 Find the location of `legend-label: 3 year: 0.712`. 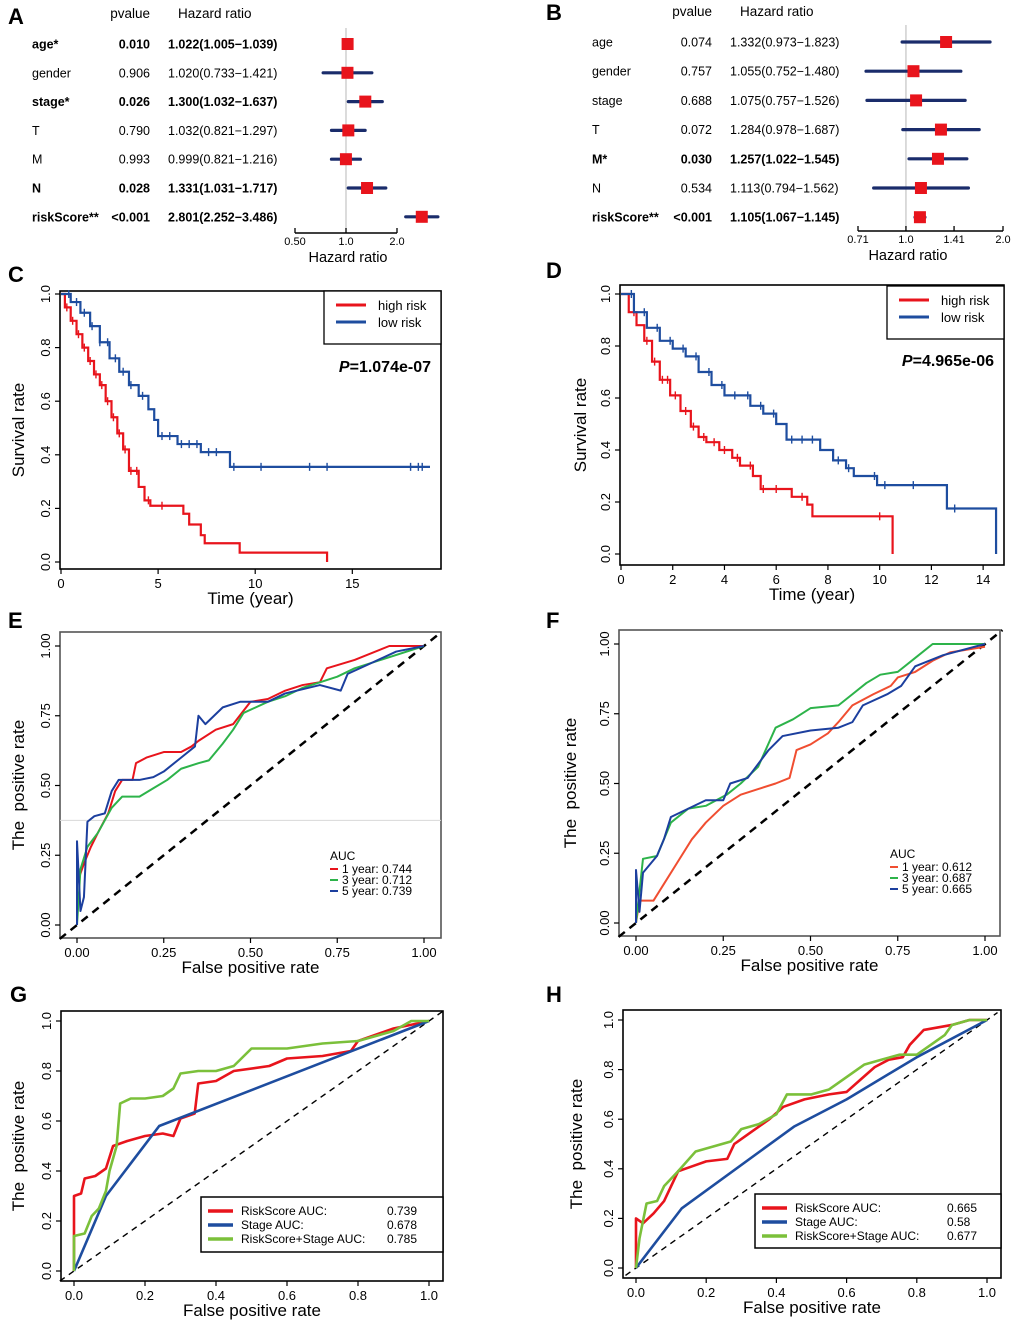

legend-label: 3 year: 0.712 is located at coordinates (377, 880).